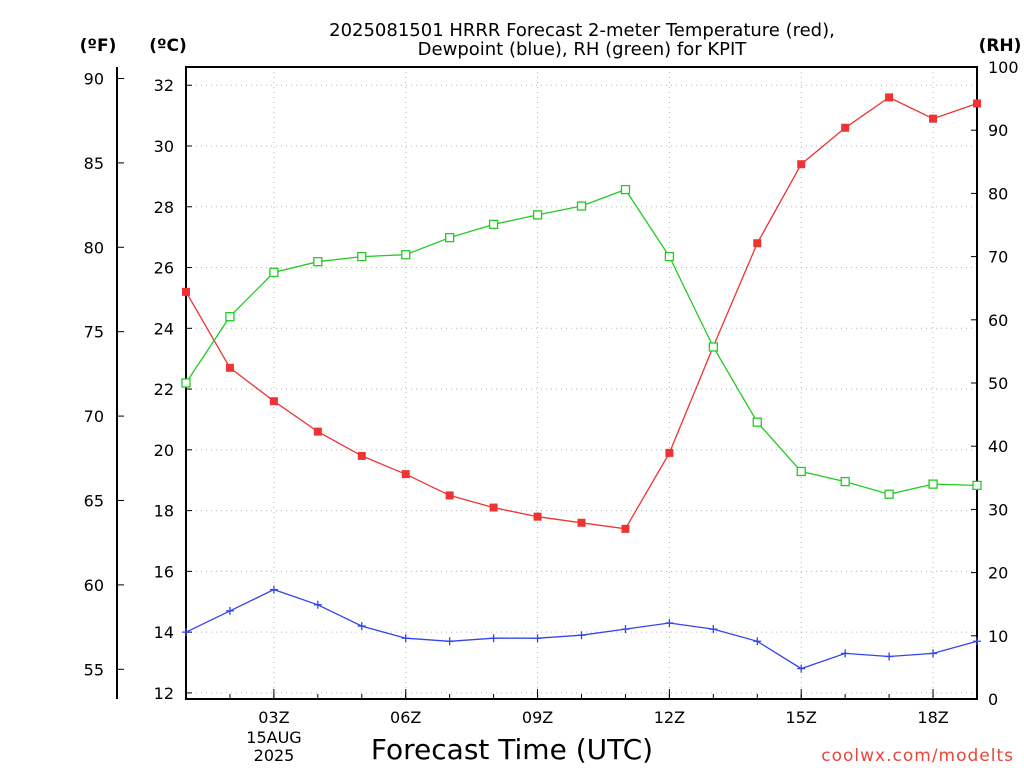 This screenshot has width=1024, height=768. I want to click on rh-tick-label: 80, so click(998, 193).